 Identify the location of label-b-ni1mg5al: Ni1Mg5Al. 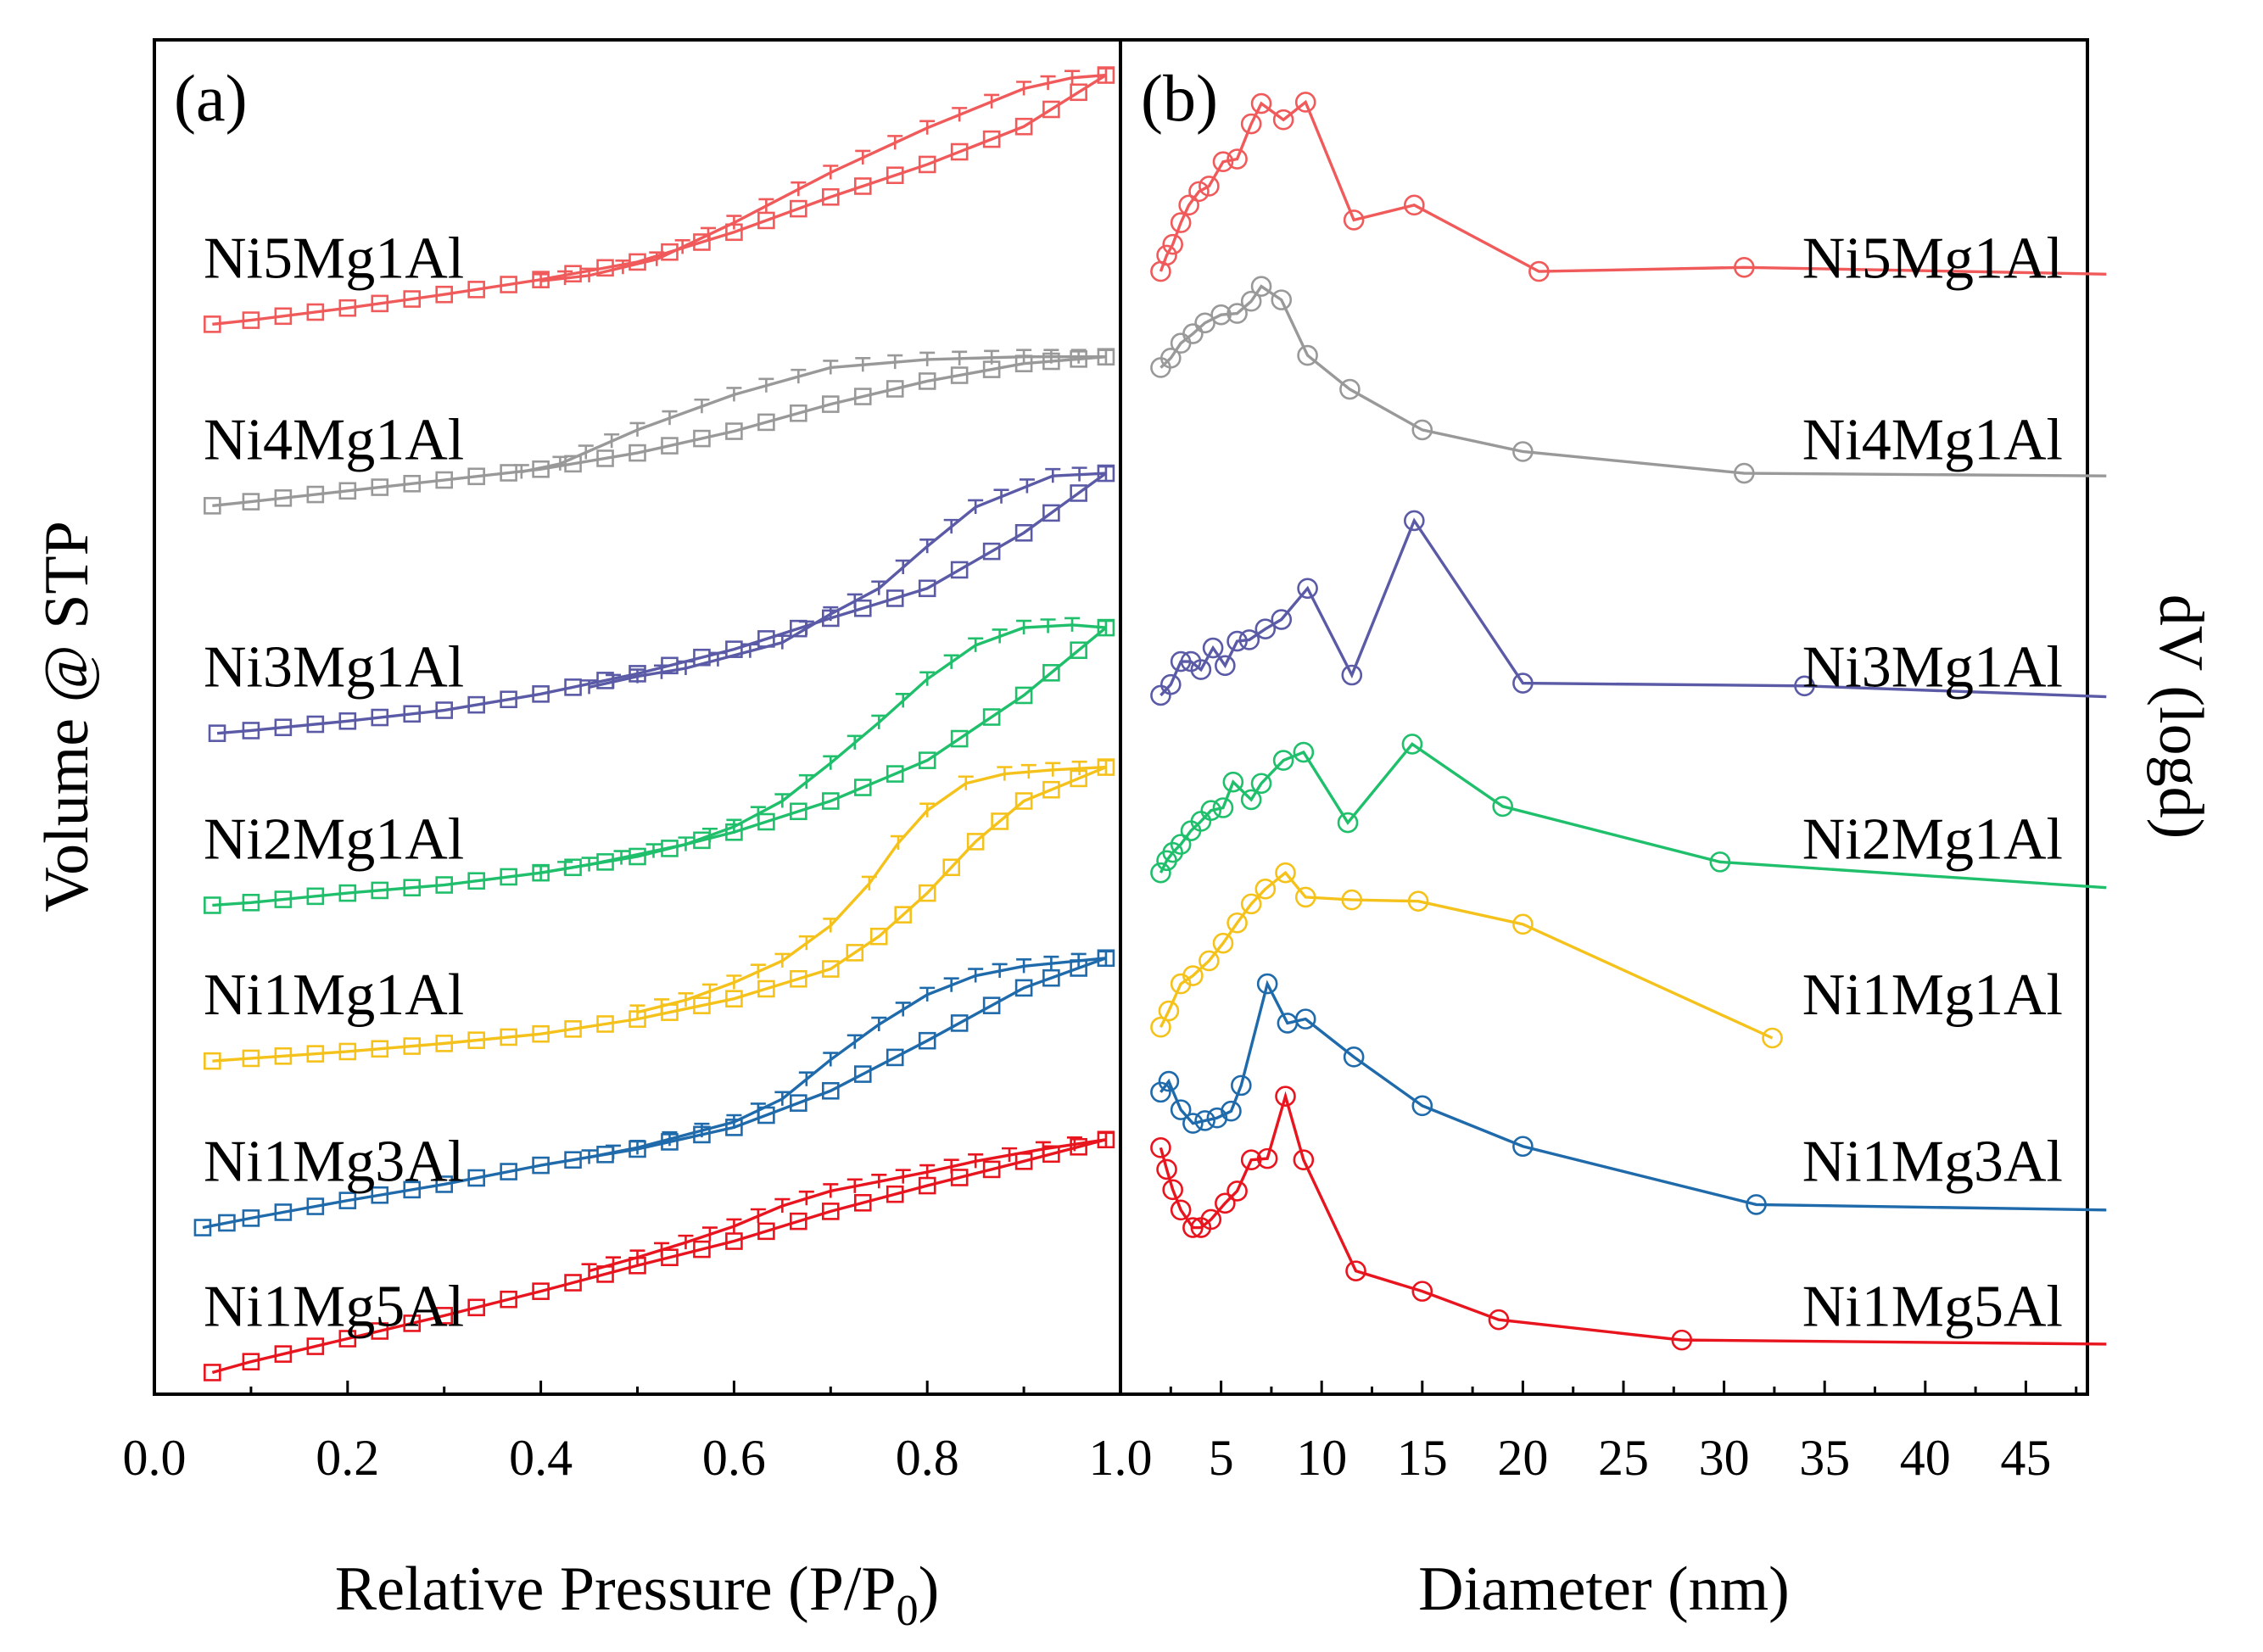
(1933, 1307).